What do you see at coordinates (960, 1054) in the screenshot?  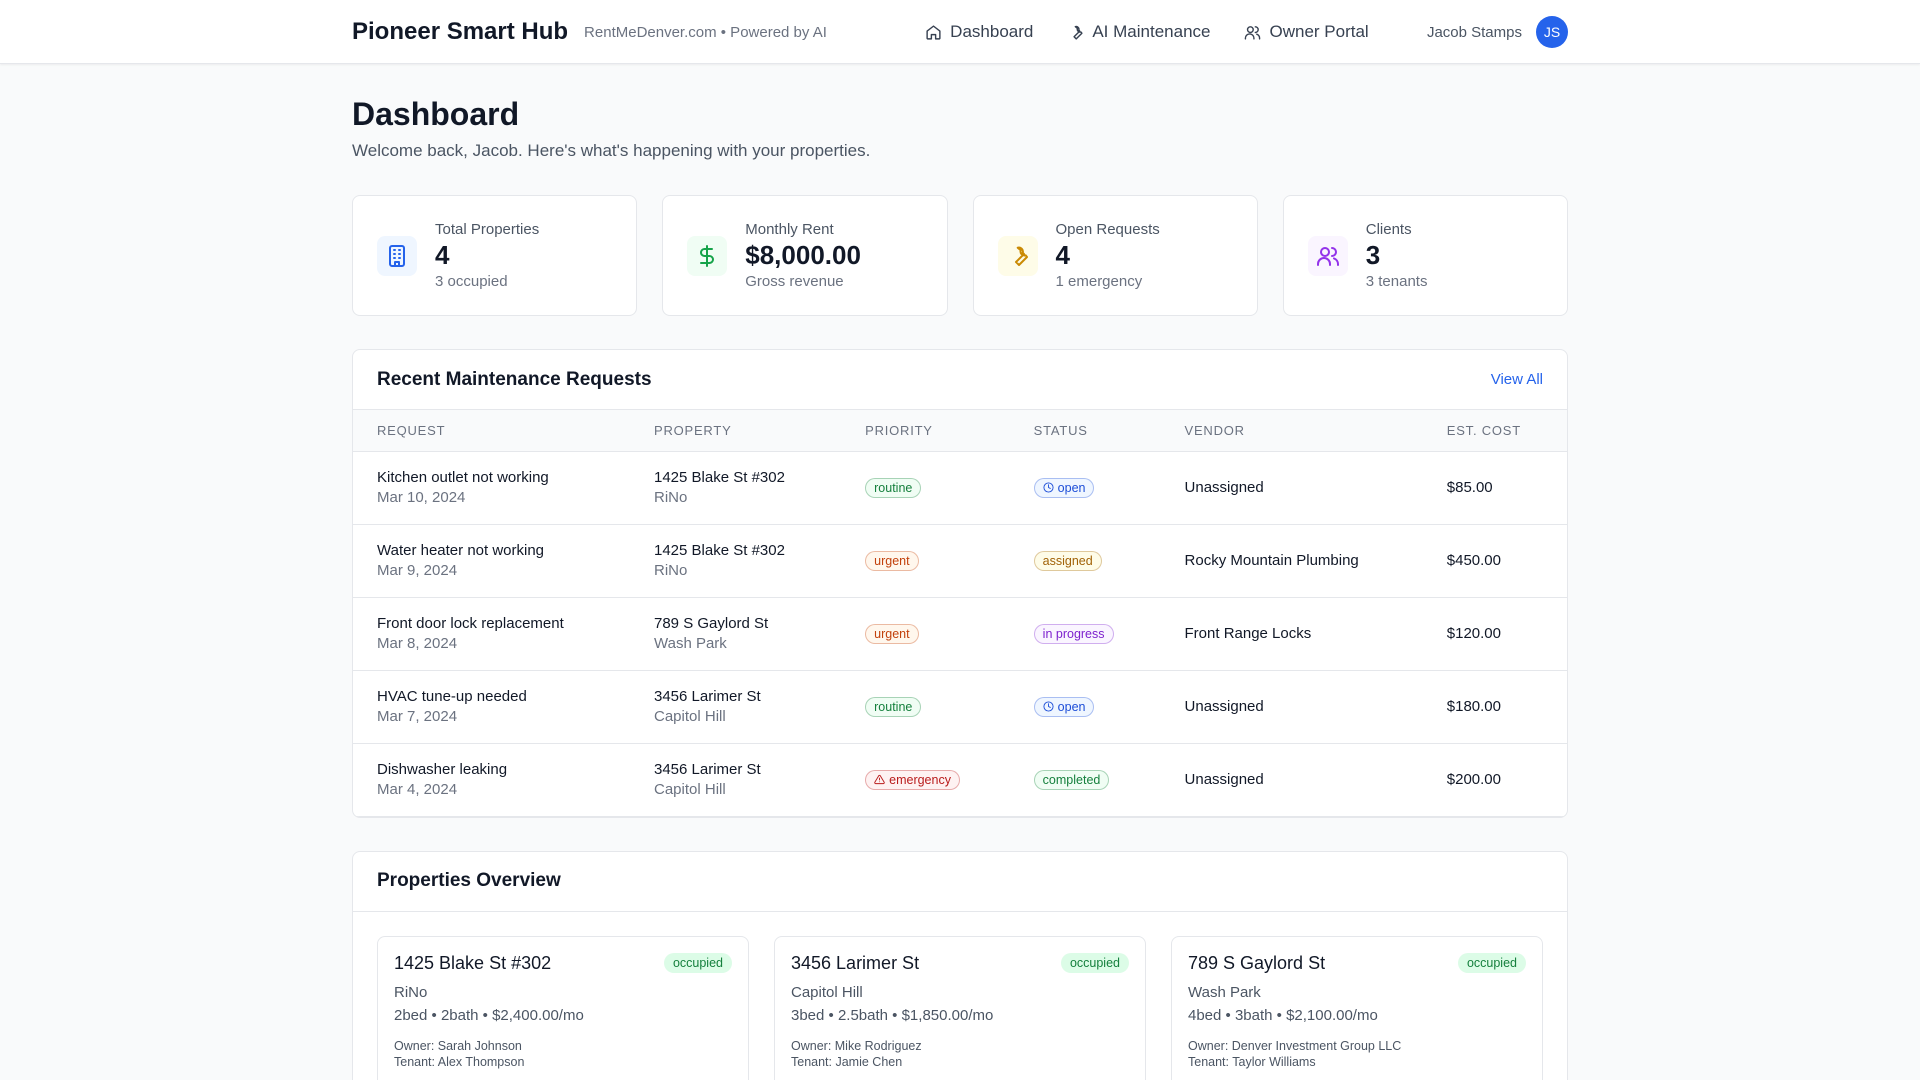 I see `people: Owner: Mike Rodriguez Tenant: Jamie Chen` at bounding box center [960, 1054].